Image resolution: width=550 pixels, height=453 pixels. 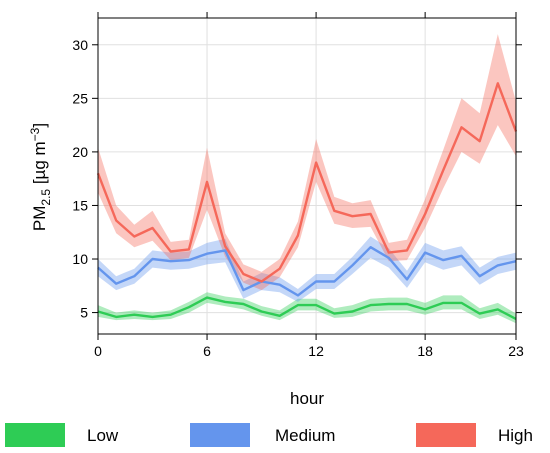 What do you see at coordinates (305, 435) in the screenshot?
I see `legend-label-medium: Medium` at bounding box center [305, 435].